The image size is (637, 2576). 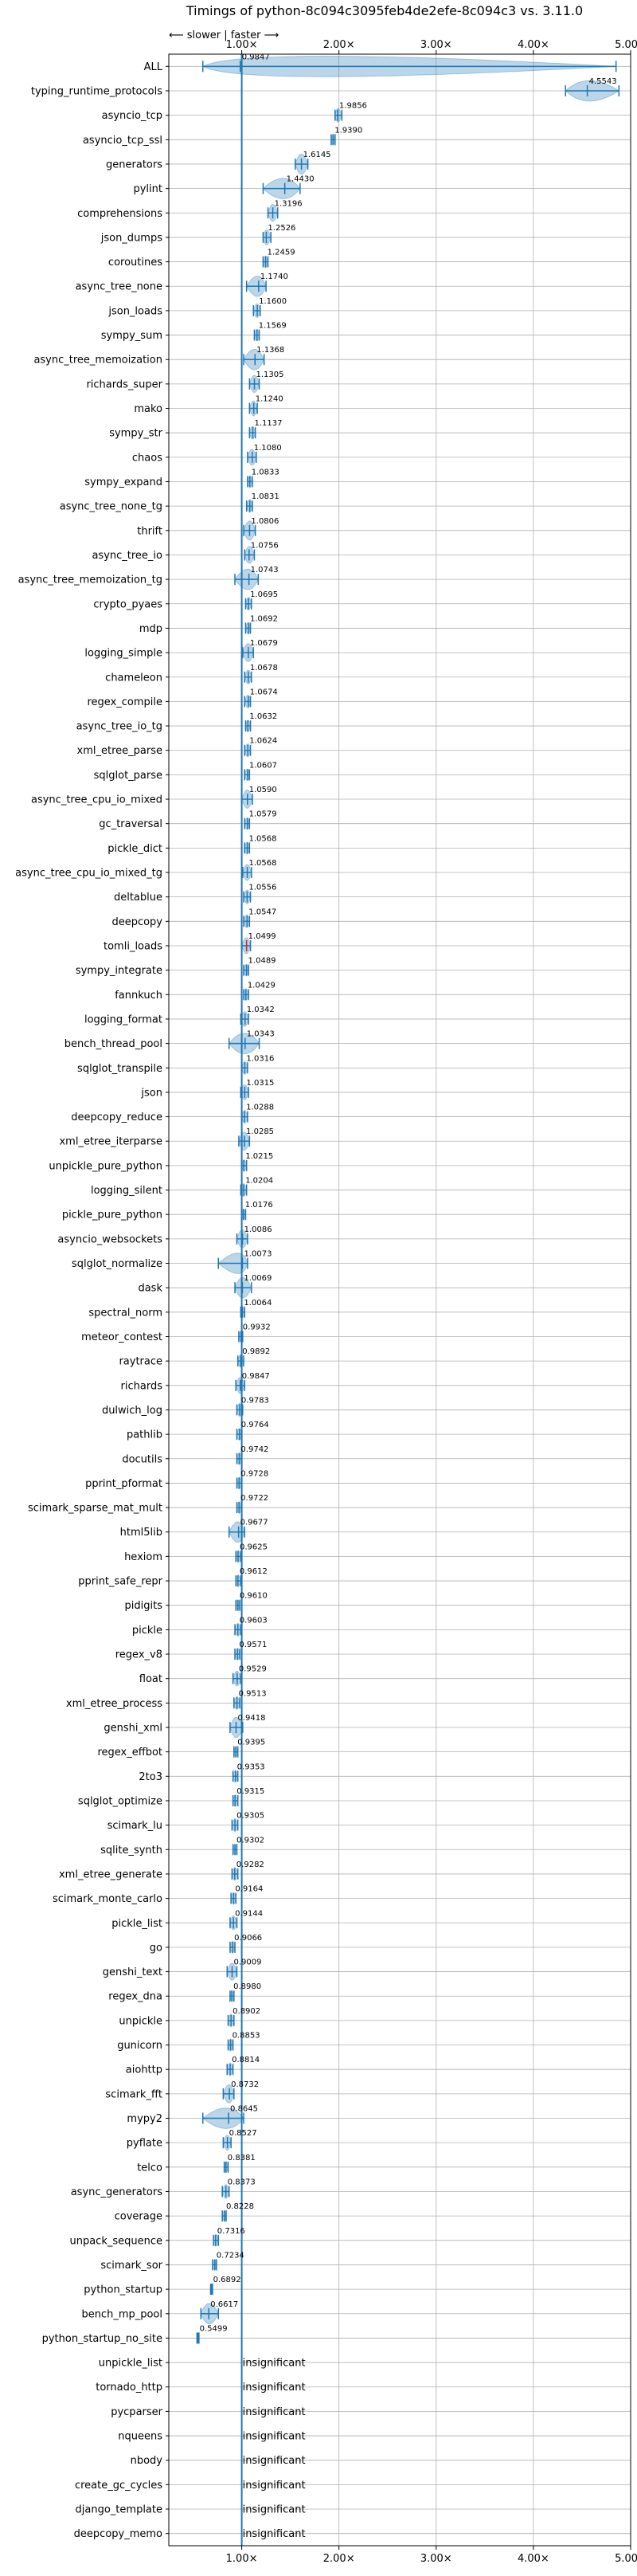 What do you see at coordinates (273, 301) in the screenshot?
I see `value-label: 1.1600` at bounding box center [273, 301].